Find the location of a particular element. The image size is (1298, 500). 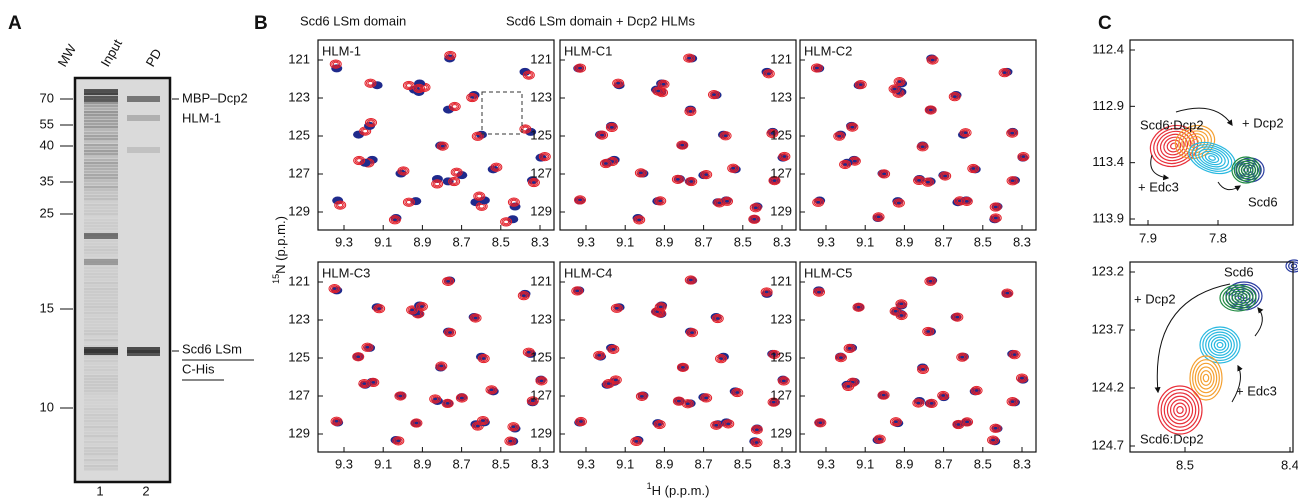

x-tick-label: 8.9 is located at coordinates (664, 241).